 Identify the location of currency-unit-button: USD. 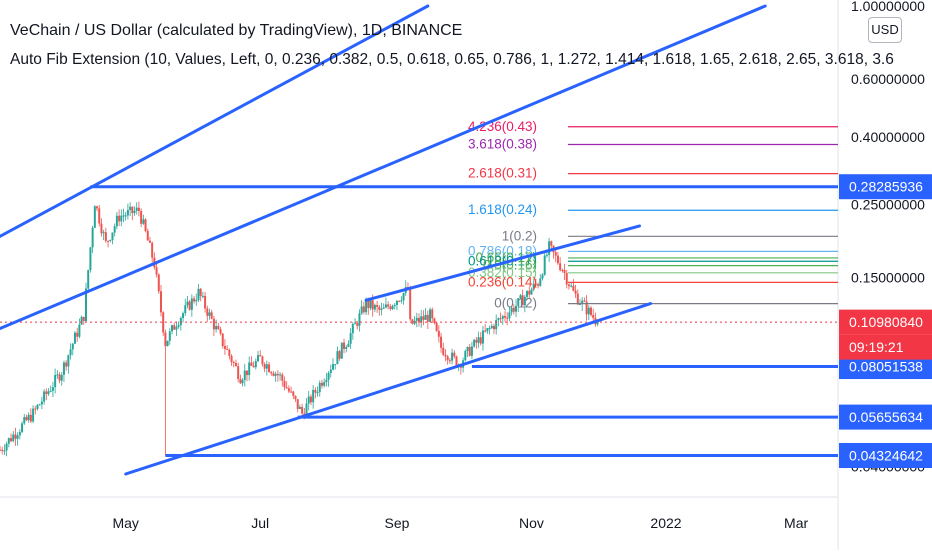
(885, 30).